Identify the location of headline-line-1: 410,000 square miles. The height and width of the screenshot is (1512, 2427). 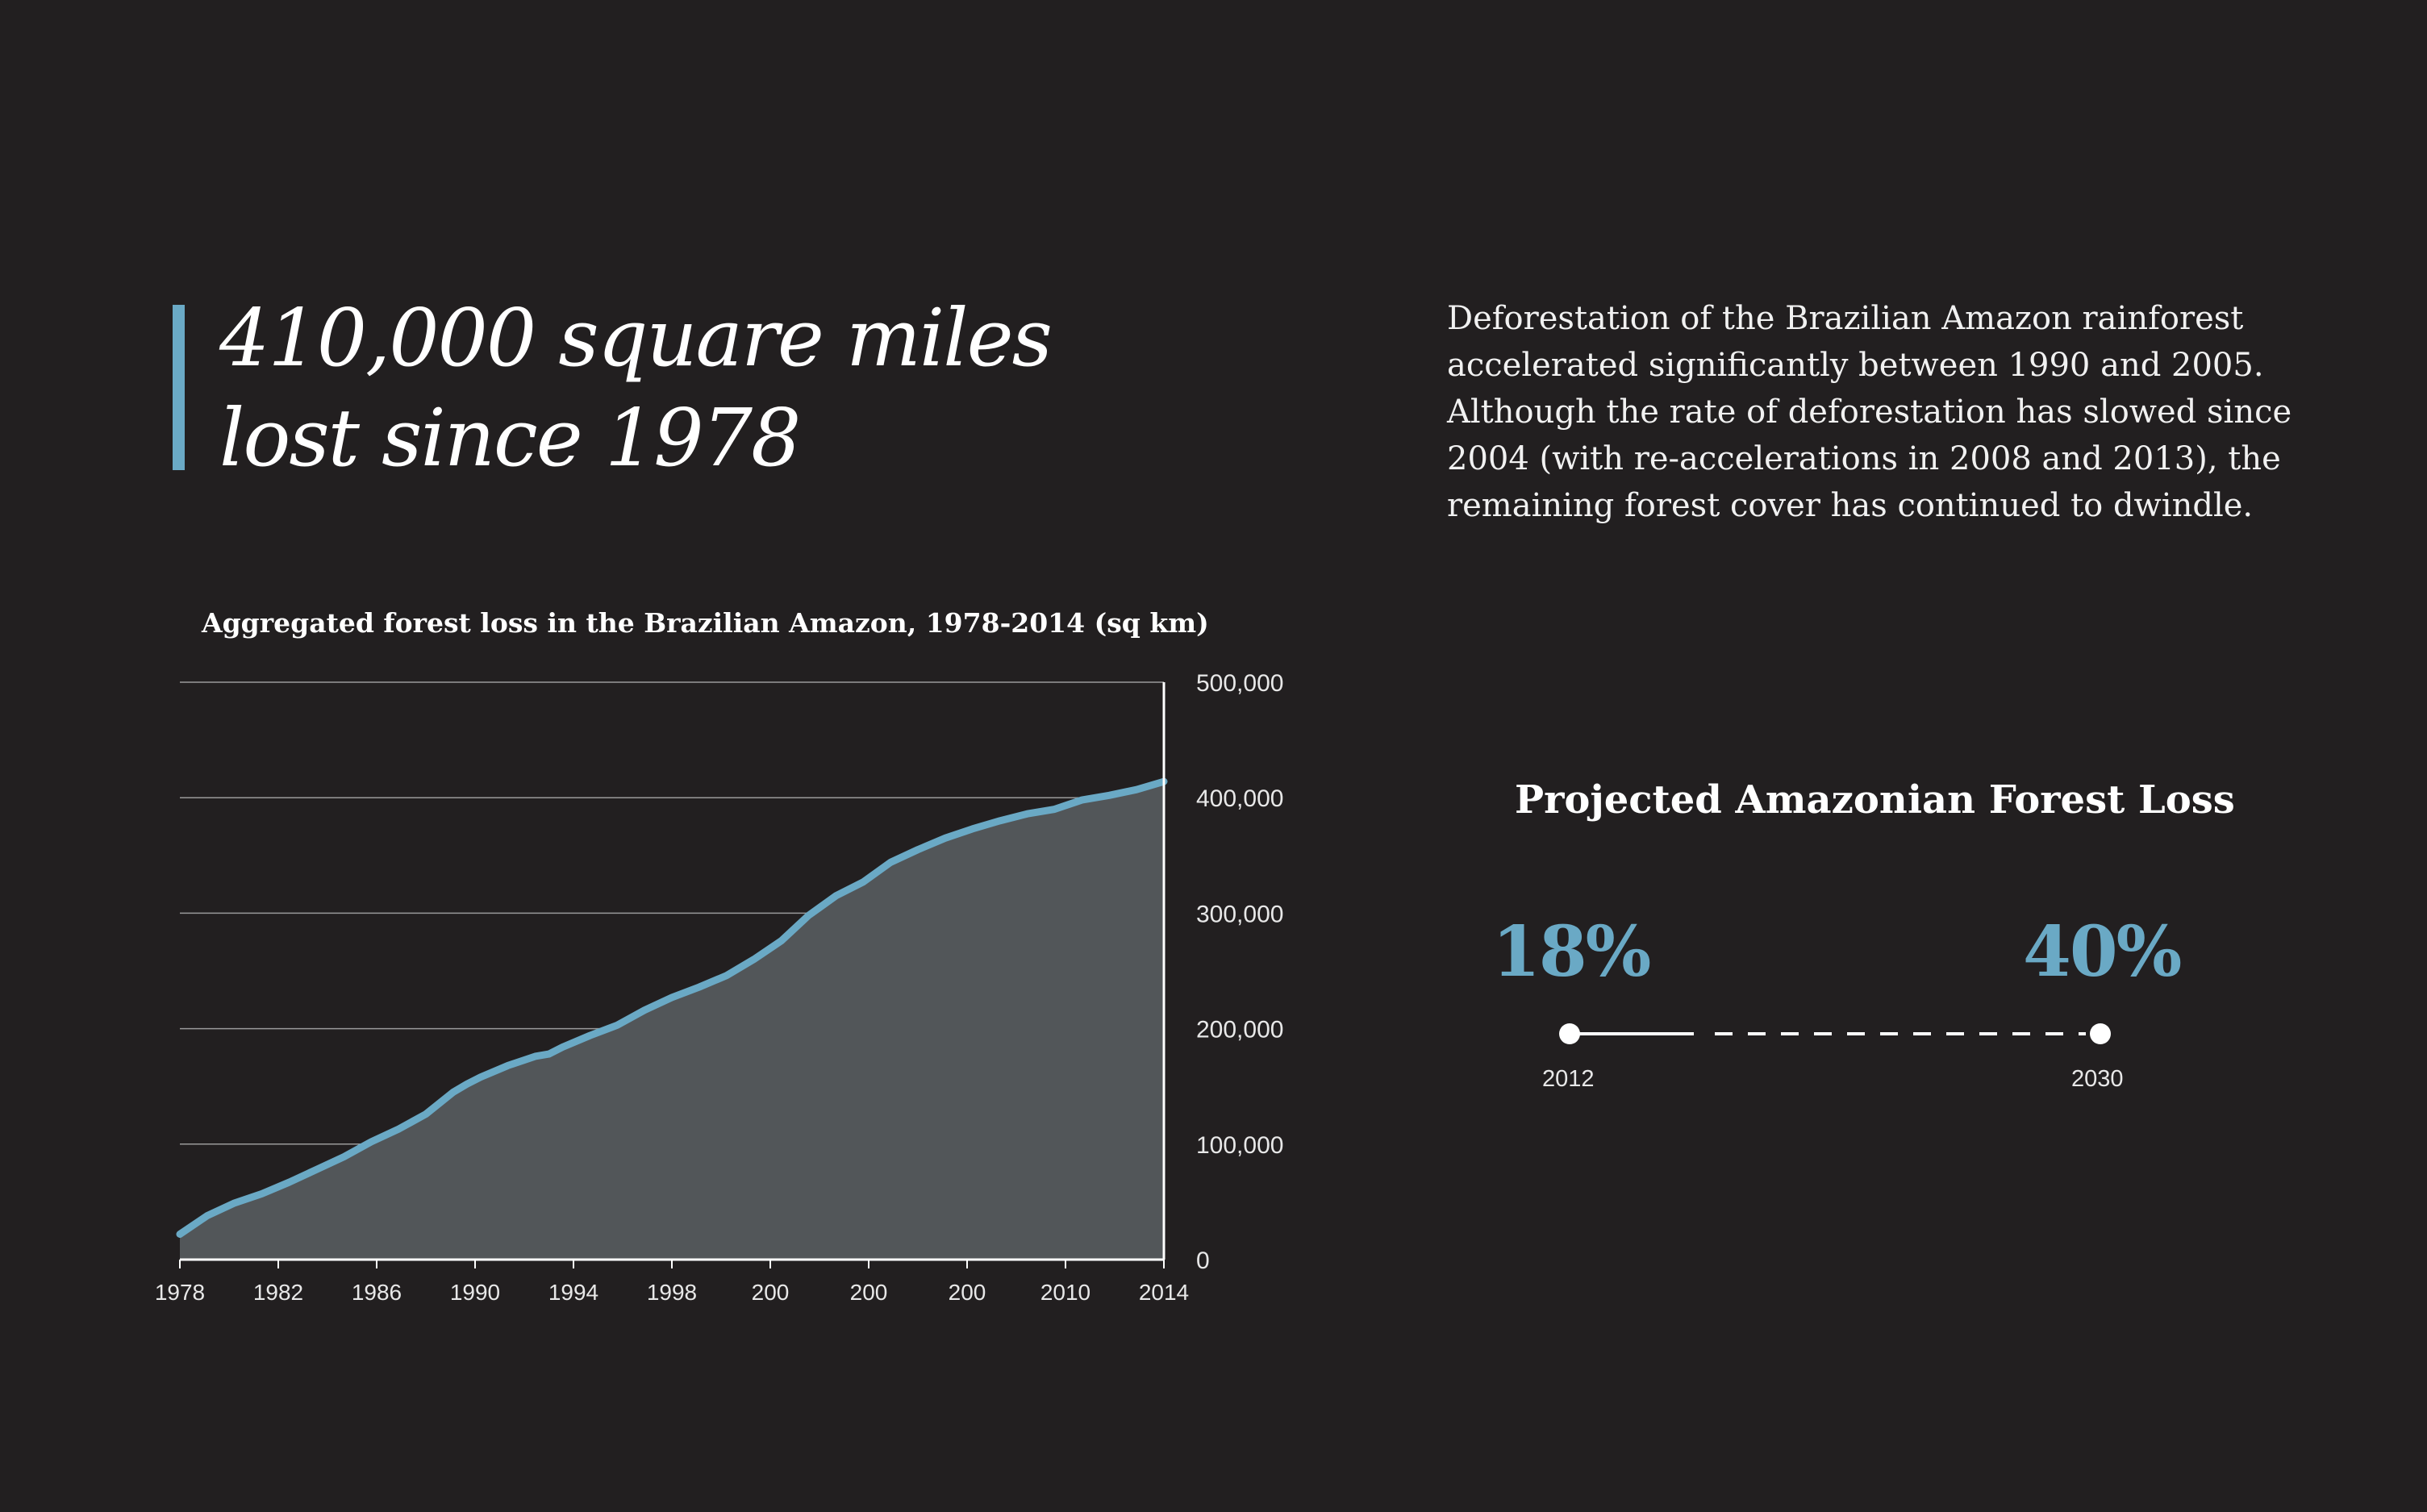
(636, 339).